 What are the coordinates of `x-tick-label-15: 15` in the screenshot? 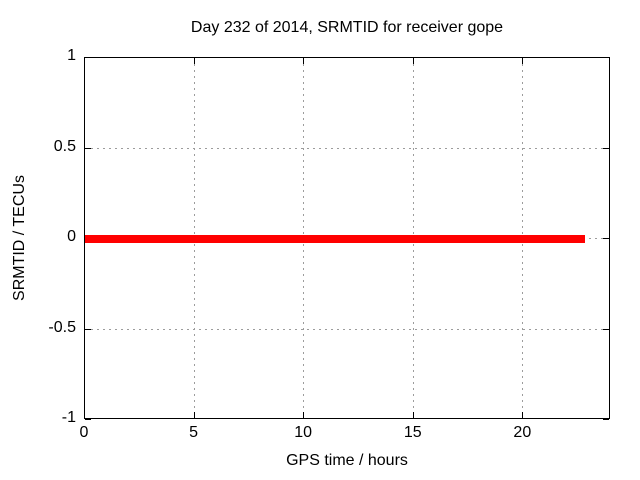 It's located at (412, 432).